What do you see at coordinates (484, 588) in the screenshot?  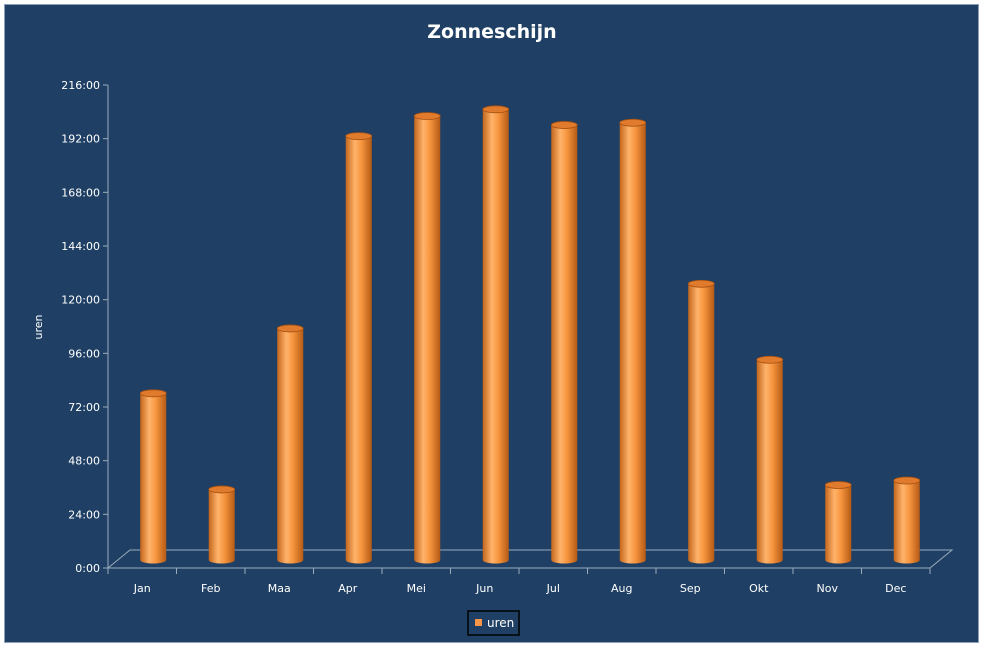 I see `x-tick-label: Jun` at bounding box center [484, 588].